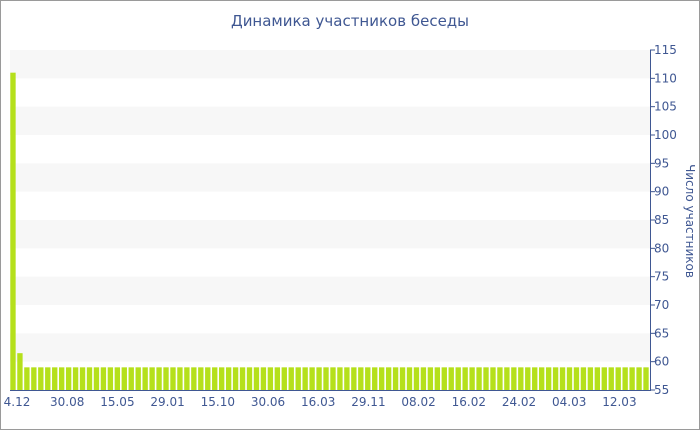  Describe the element at coordinates (519, 402) in the screenshot. I see `x-tick-label: 24.02` at that location.